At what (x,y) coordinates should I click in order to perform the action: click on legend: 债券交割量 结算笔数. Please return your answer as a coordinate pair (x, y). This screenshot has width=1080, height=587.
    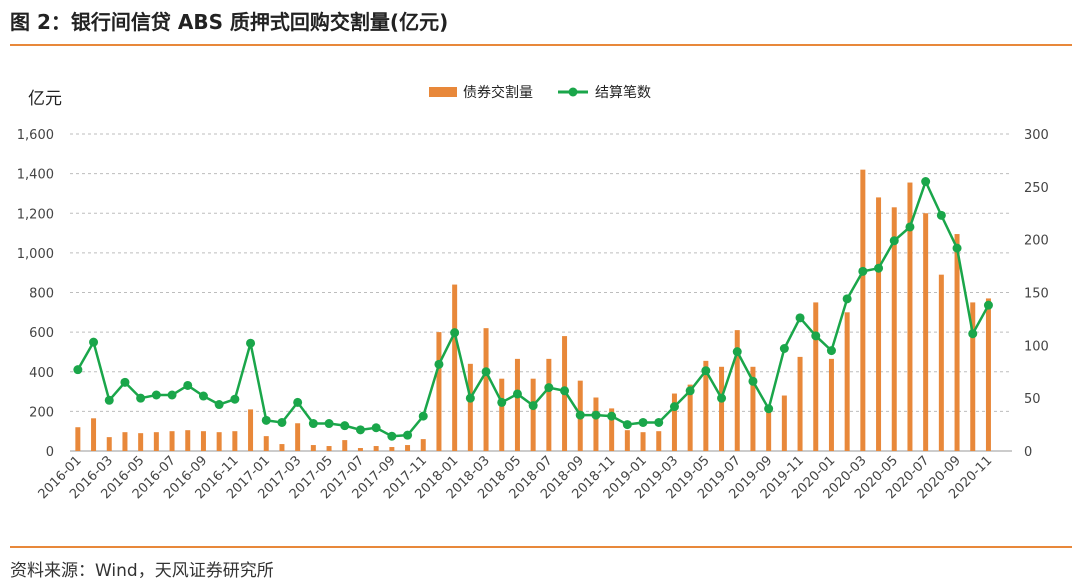
    Looking at the image, I should click on (540, 92).